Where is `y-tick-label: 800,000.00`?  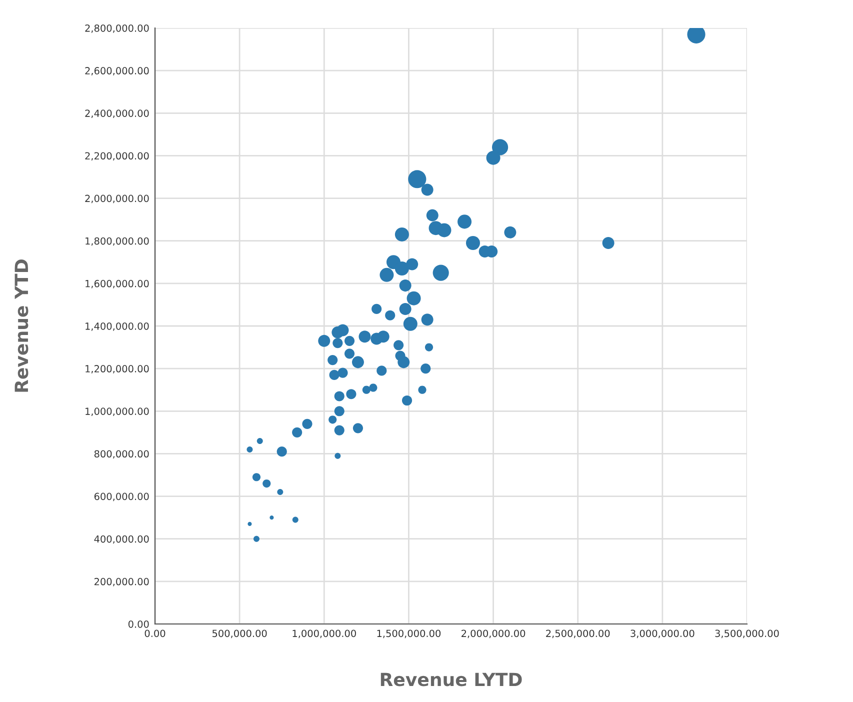 y-tick-label: 800,000.00 is located at coordinates (121, 454).